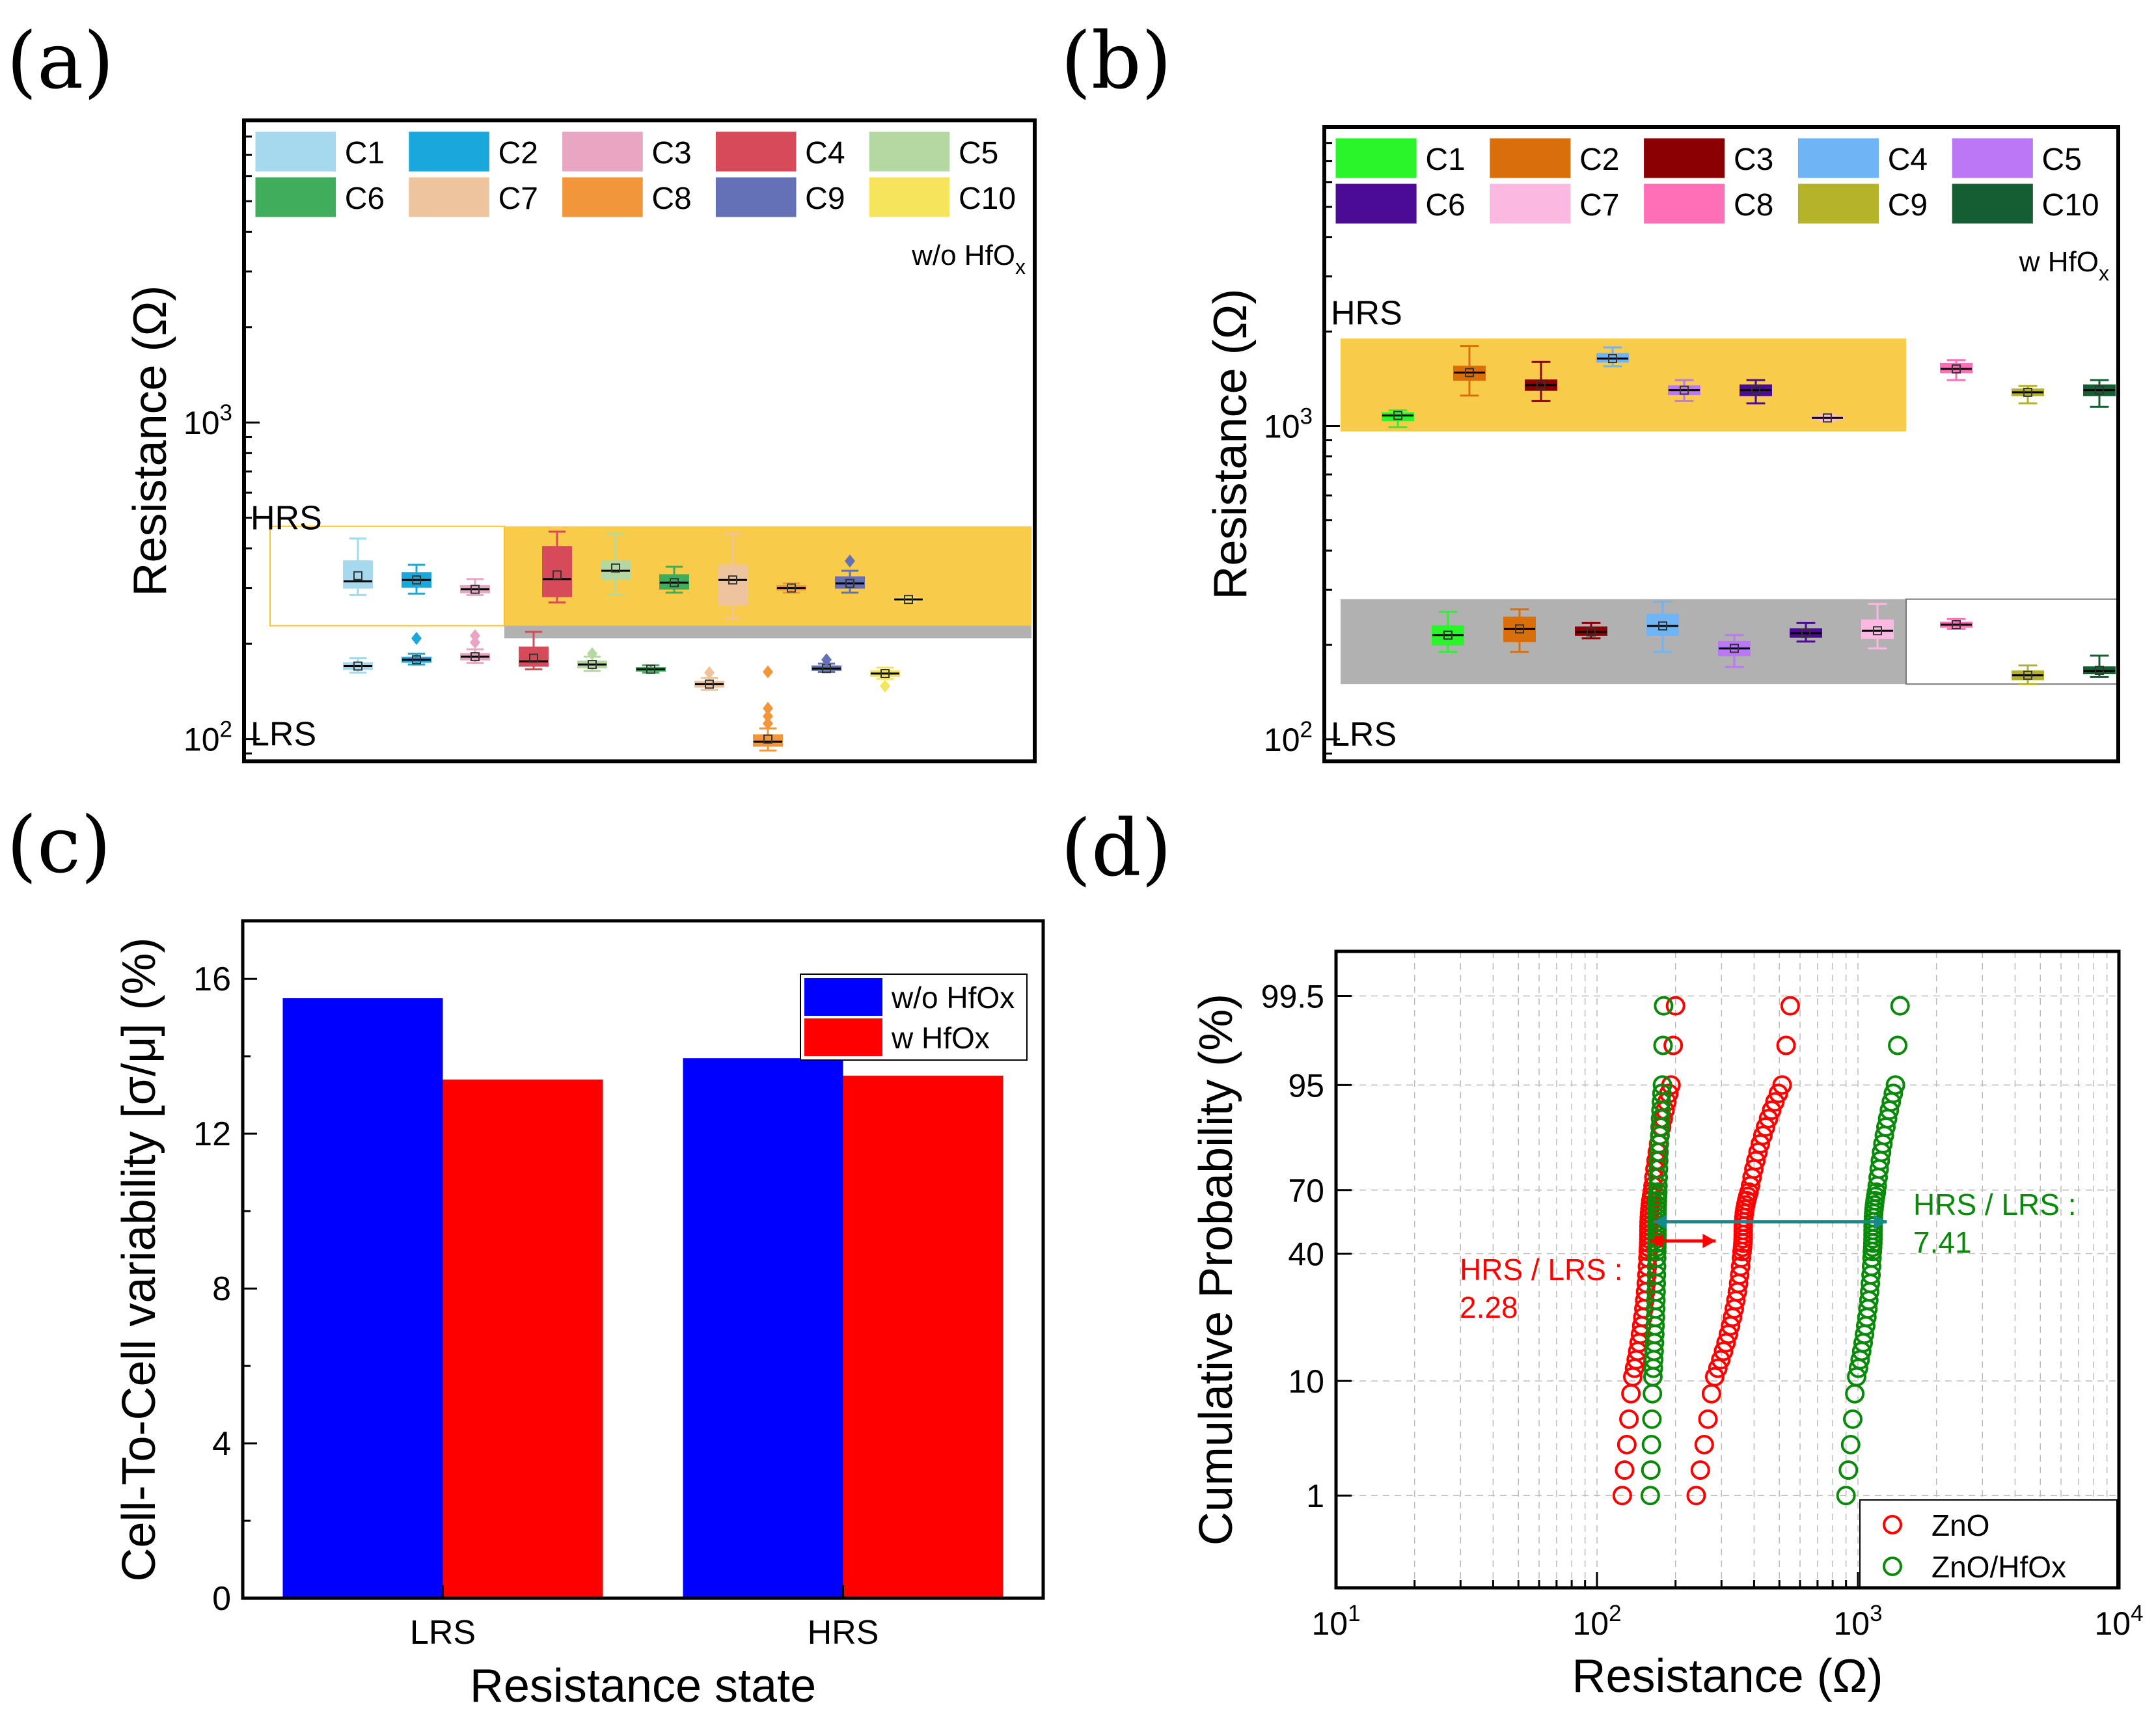  I want to click on lrs-box-C6, so click(1806, 632).